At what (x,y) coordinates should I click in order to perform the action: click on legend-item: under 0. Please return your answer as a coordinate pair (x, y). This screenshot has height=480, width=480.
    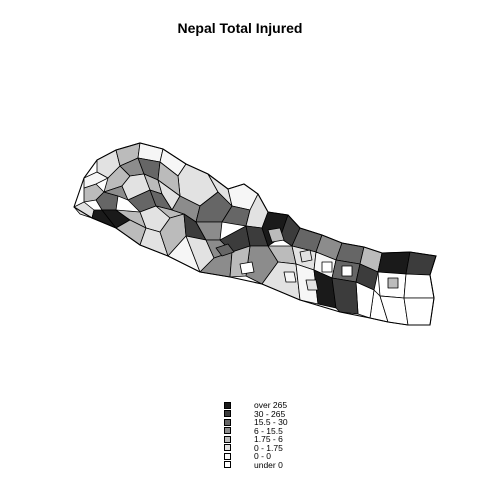
    Looking at the image, I should click on (269, 465).